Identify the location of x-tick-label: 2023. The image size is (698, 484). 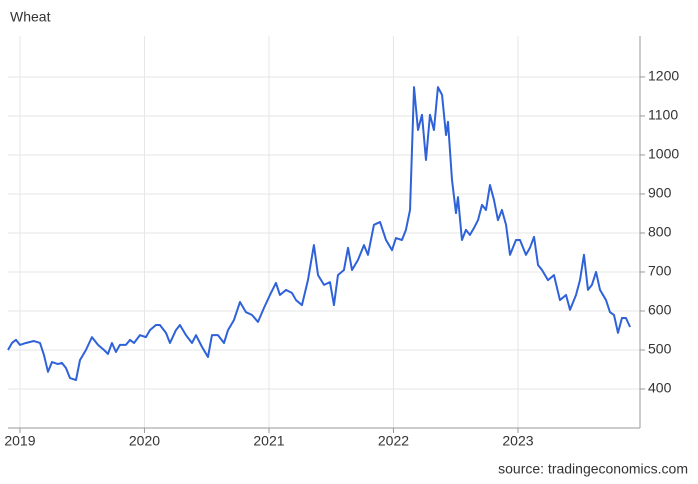
(517, 441).